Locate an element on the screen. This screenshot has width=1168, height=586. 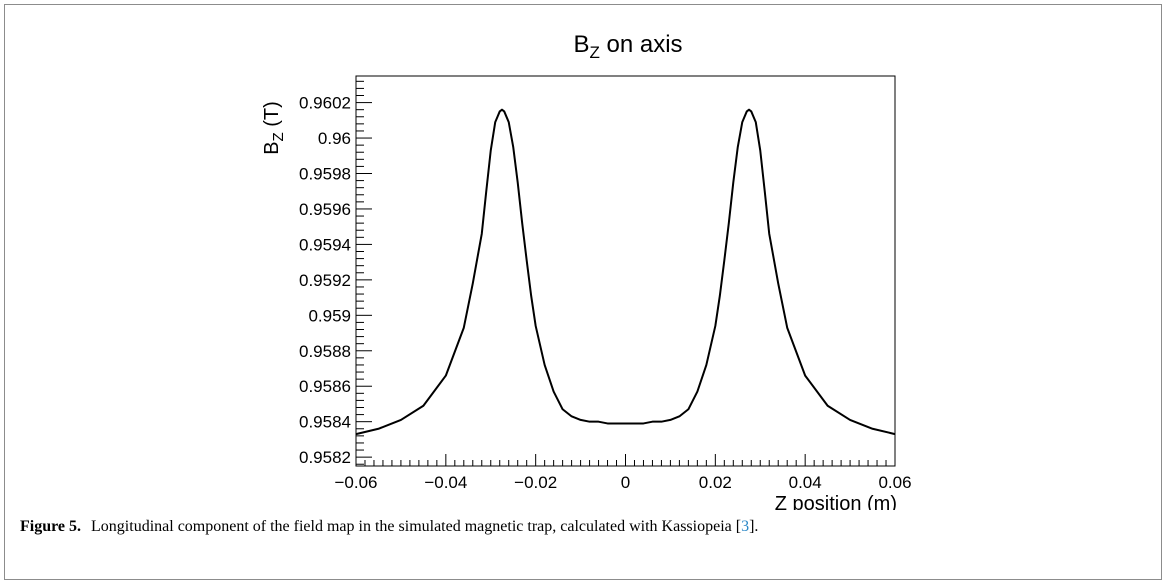
y-tick-label: 0.9582 is located at coordinates (325, 457).